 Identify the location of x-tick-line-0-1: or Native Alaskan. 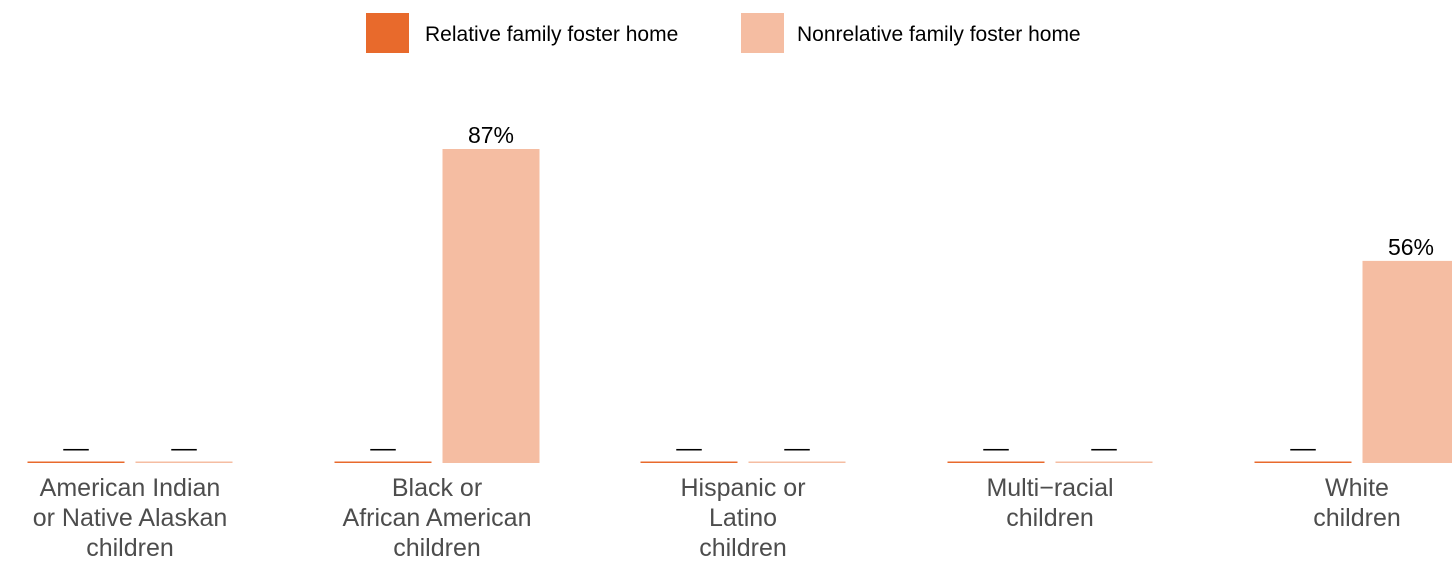
(130, 518).